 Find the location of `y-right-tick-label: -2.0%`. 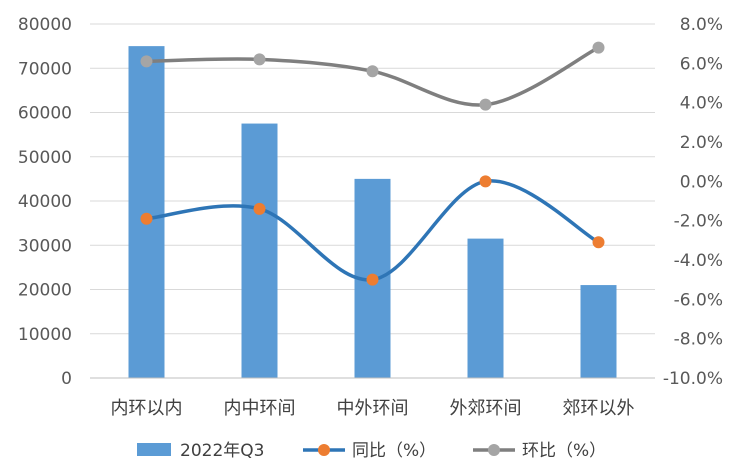

y-right-tick-label: -2.0% is located at coordinates (698, 222).